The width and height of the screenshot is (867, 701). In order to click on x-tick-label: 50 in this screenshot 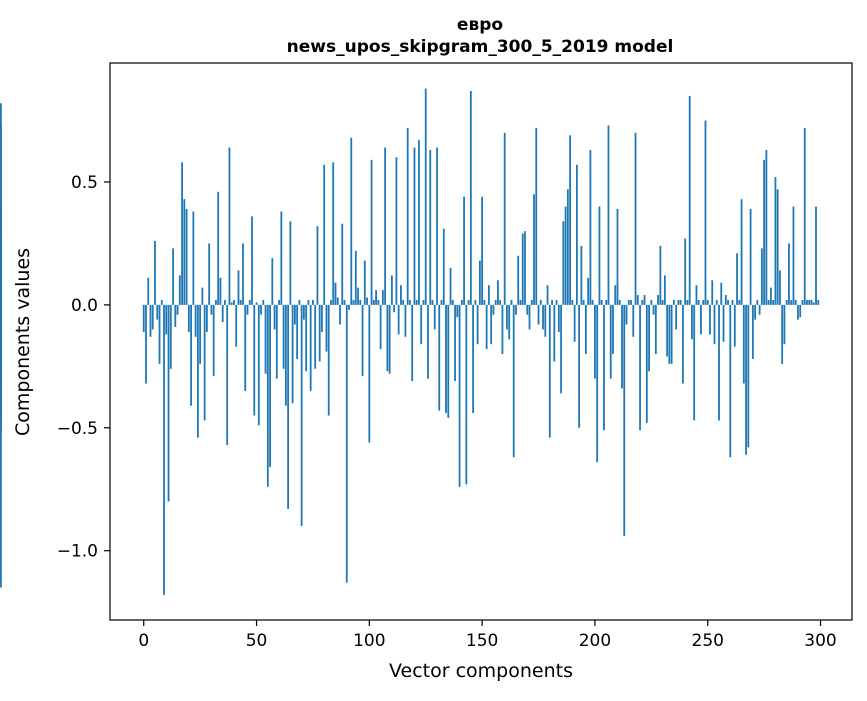, I will do `click(257, 641)`.